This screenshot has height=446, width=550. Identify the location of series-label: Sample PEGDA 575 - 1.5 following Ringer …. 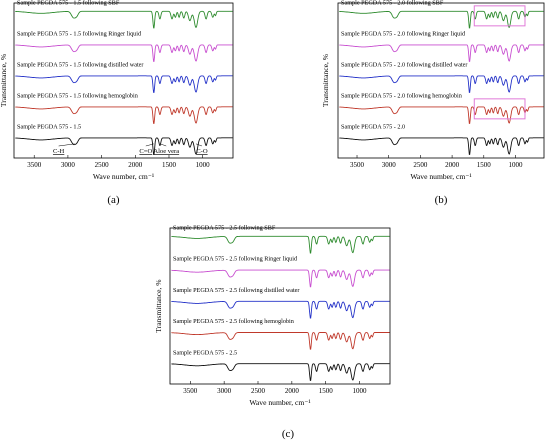
(79, 33).